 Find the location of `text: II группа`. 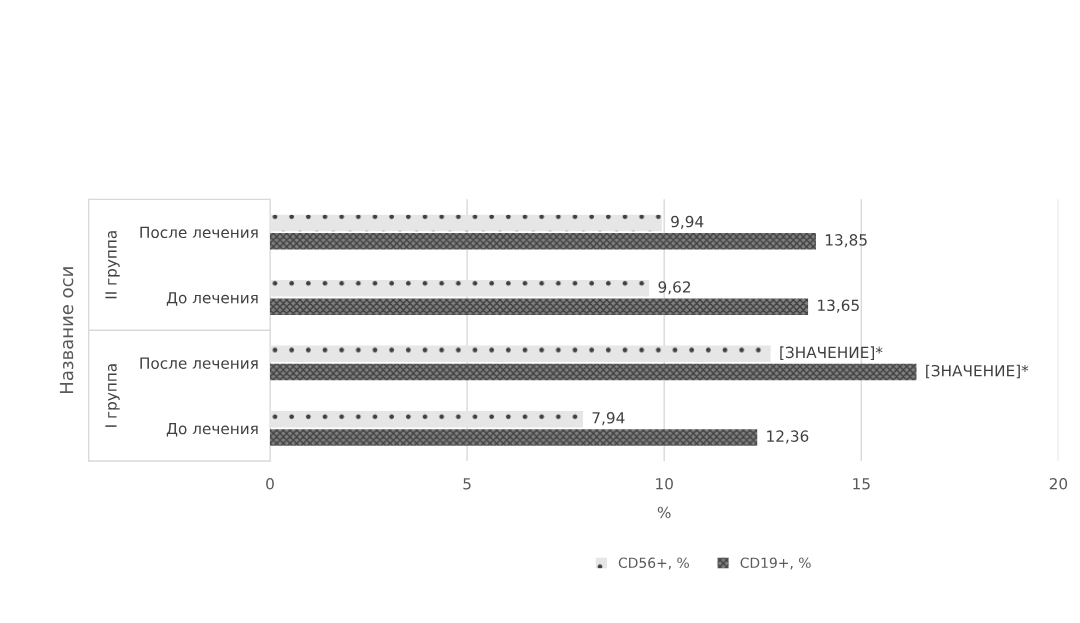

text: II группа is located at coordinates (112, 265).